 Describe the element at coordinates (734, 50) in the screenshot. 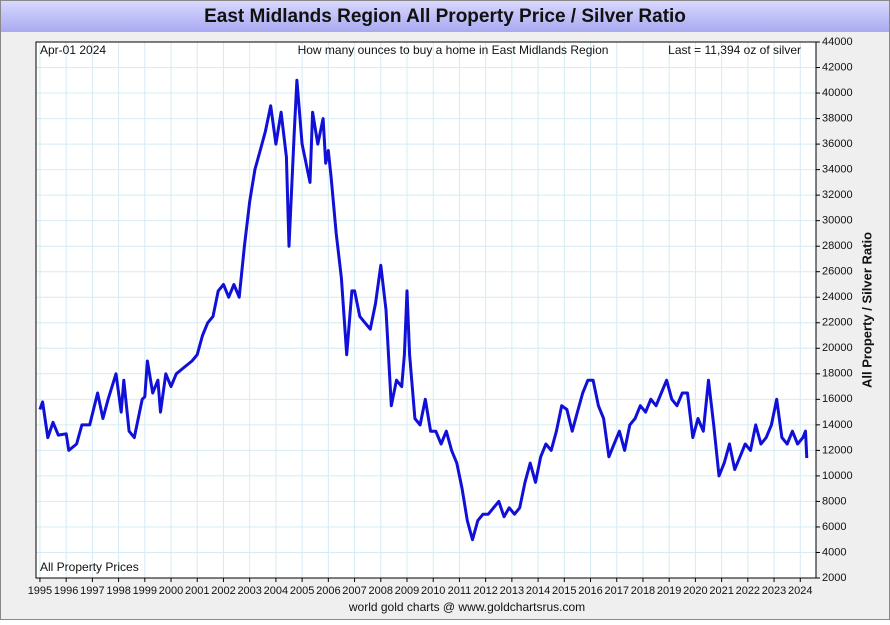

I see `last-label: Last = 11,394 oz of silver` at that location.